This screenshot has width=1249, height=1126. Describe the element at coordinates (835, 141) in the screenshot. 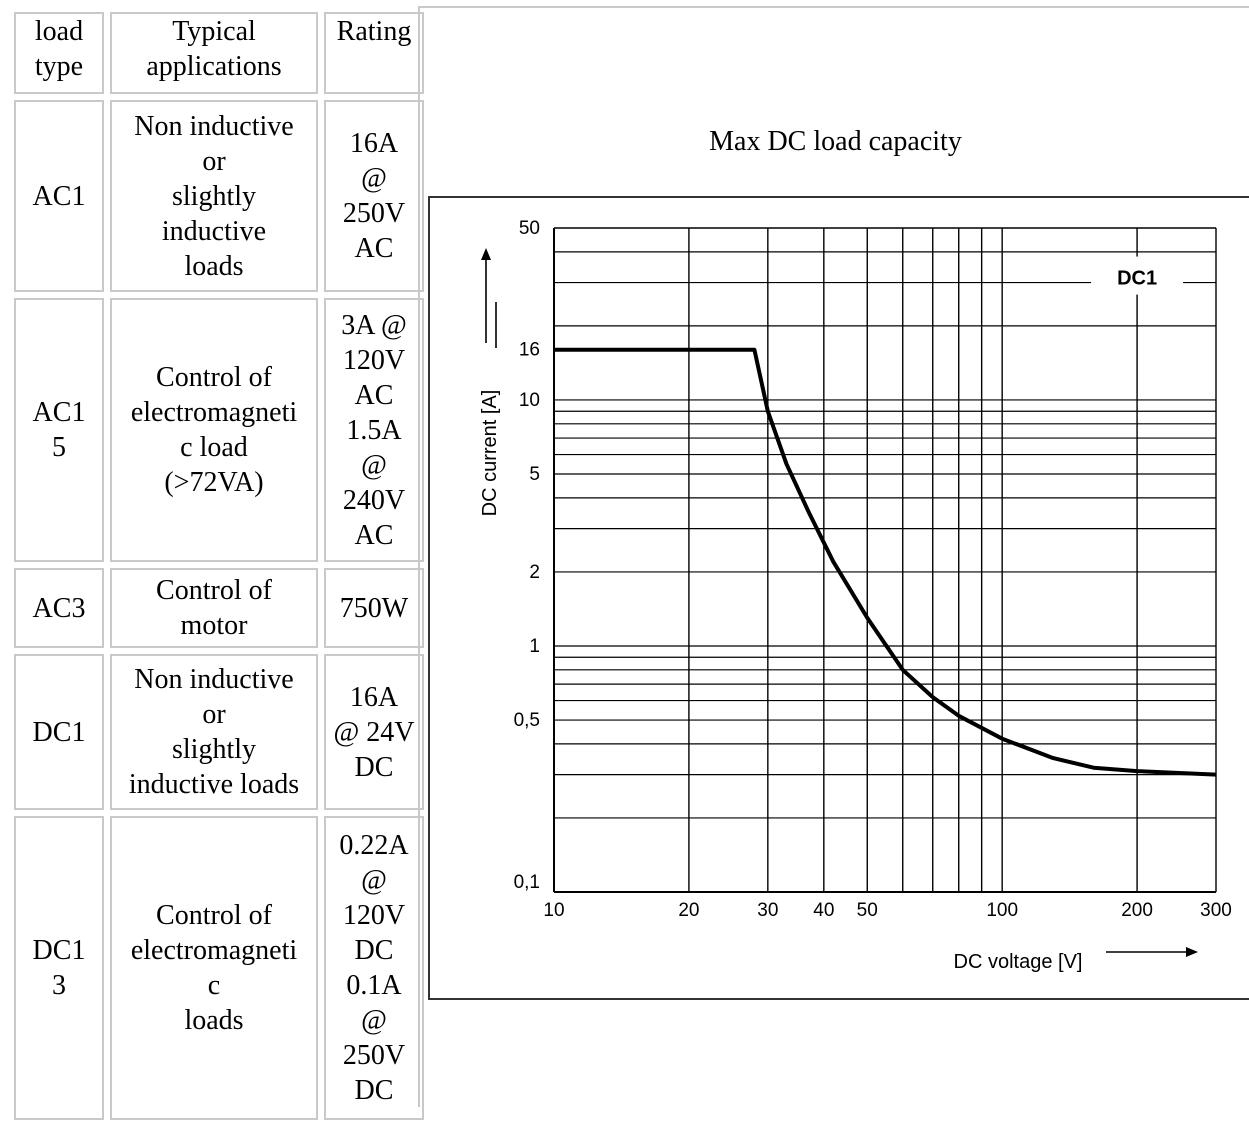

I see `chart-title: Max DC load capacity` at that location.